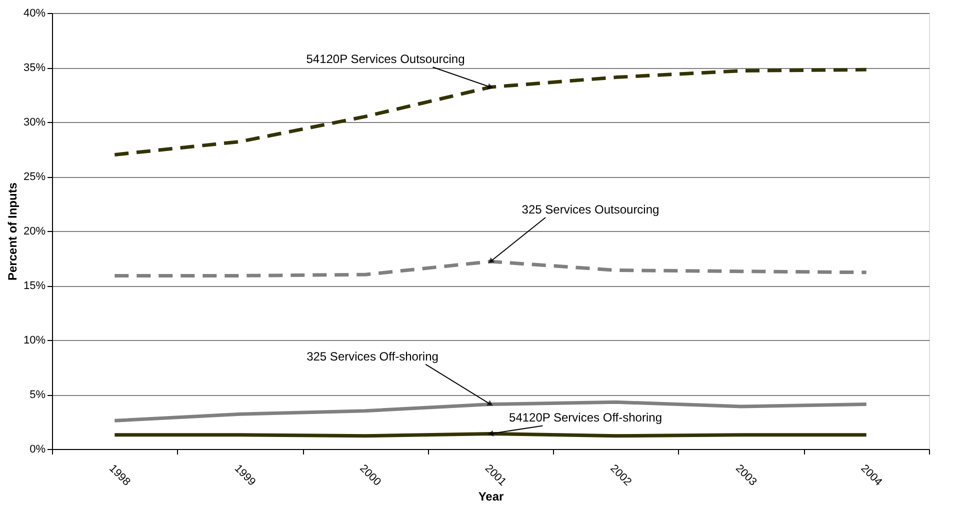 The height and width of the screenshot is (514, 956). Describe the element at coordinates (34, 340) in the screenshot. I see `y-tick-label: 10%` at that location.